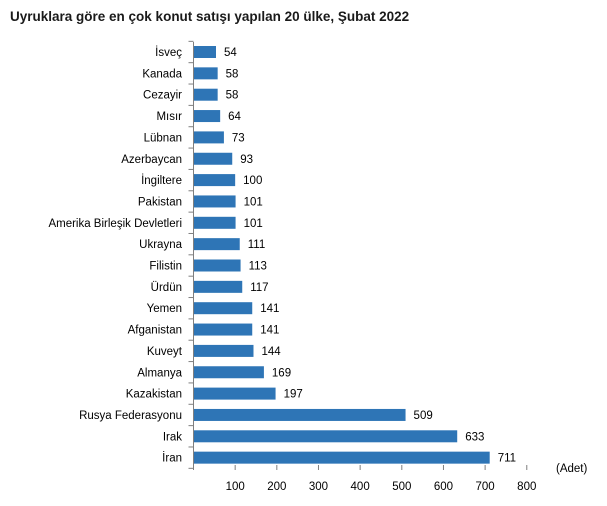  What do you see at coordinates (165, 352) in the screenshot?
I see `category-label: Kuveyt` at bounding box center [165, 352].